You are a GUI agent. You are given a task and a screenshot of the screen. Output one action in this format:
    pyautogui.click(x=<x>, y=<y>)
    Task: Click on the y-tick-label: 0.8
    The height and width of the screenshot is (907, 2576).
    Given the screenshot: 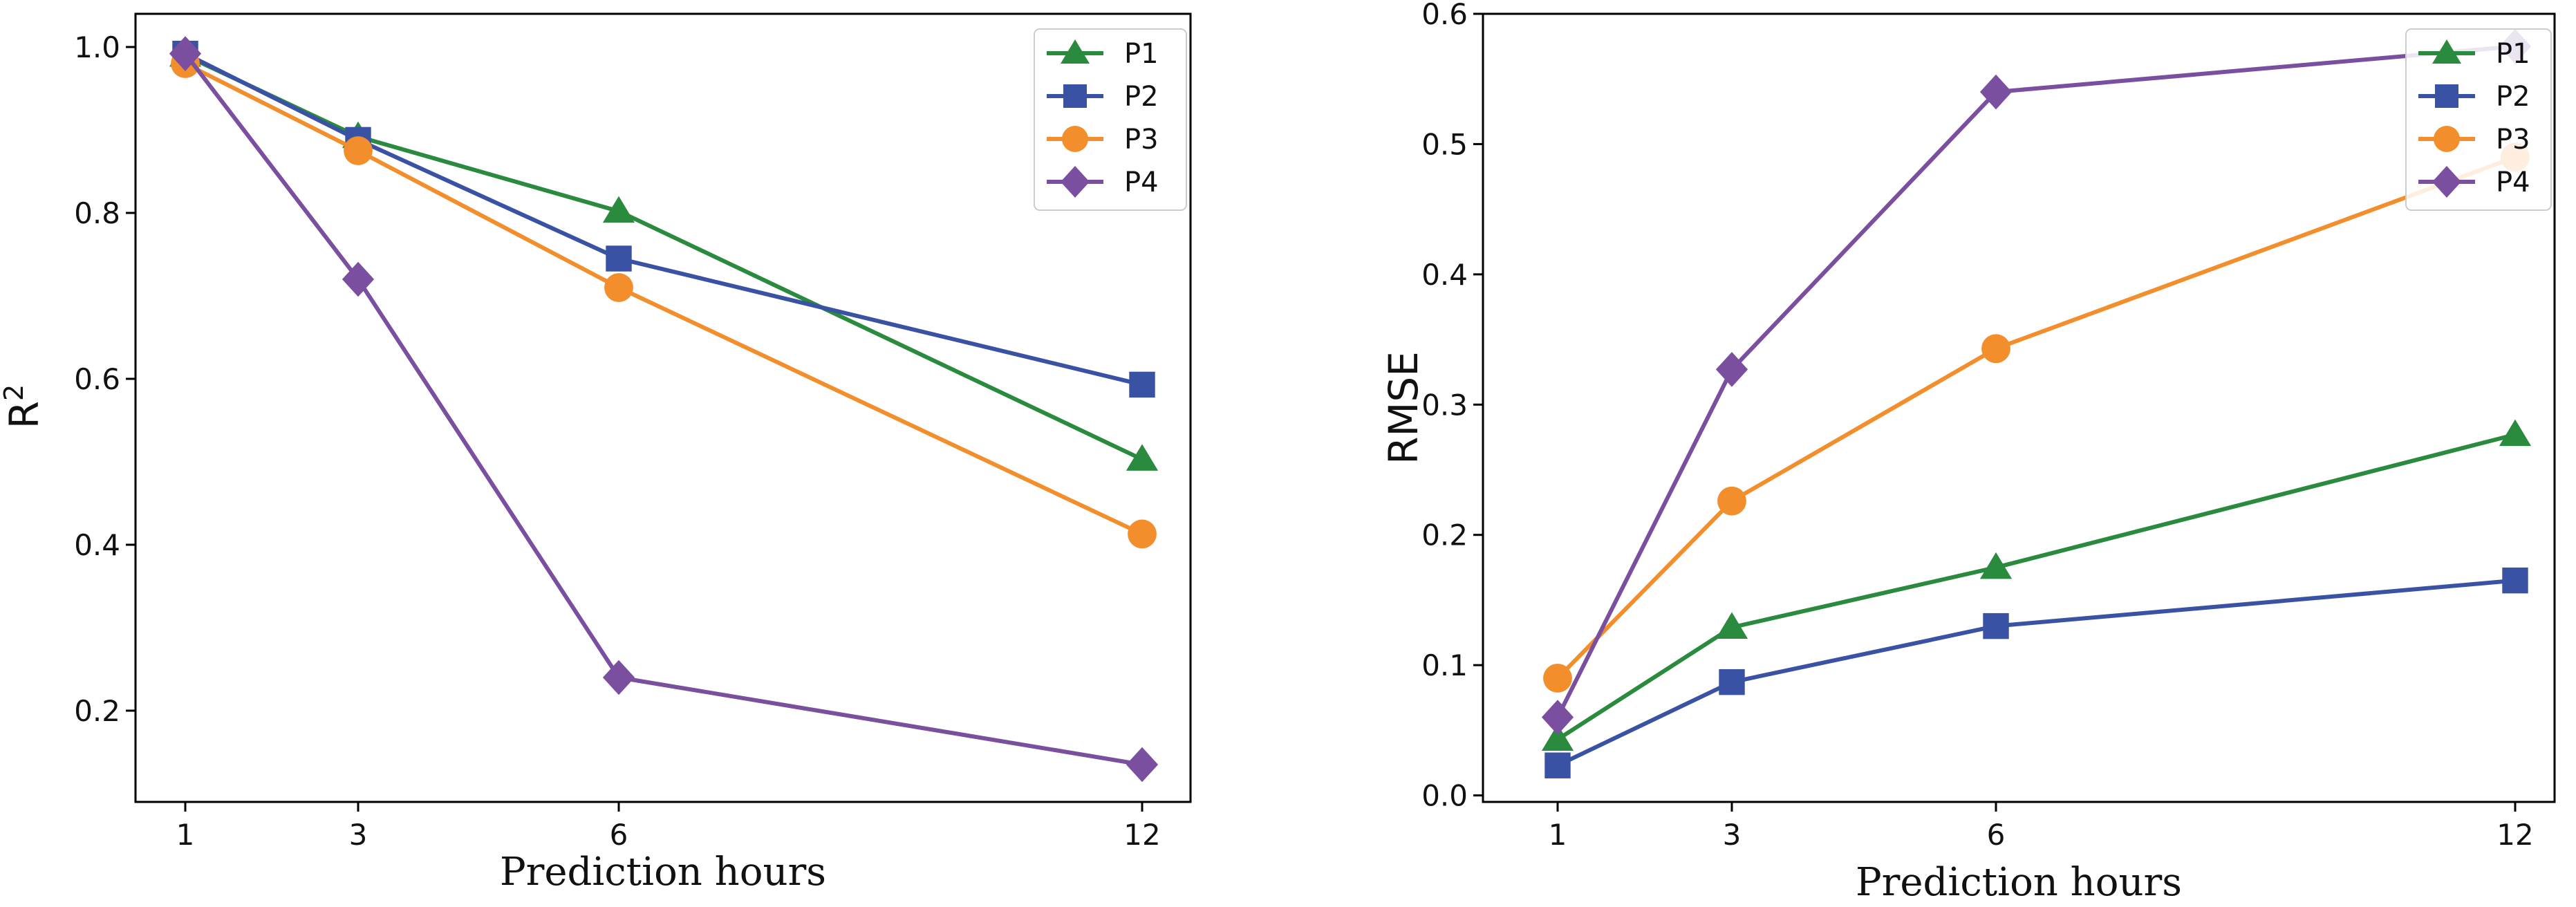 What is the action you would take?
    pyautogui.click(x=97, y=213)
    